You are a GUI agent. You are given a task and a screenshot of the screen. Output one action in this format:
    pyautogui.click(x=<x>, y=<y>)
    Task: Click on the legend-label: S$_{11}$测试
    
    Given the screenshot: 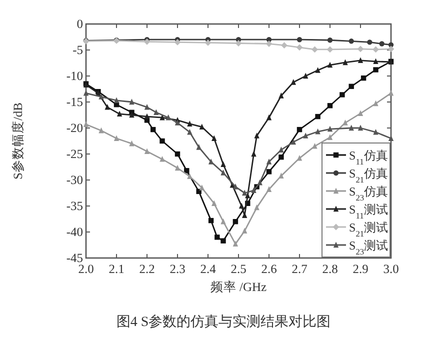 What is the action you would take?
    pyautogui.click(x=368, y=211)
    